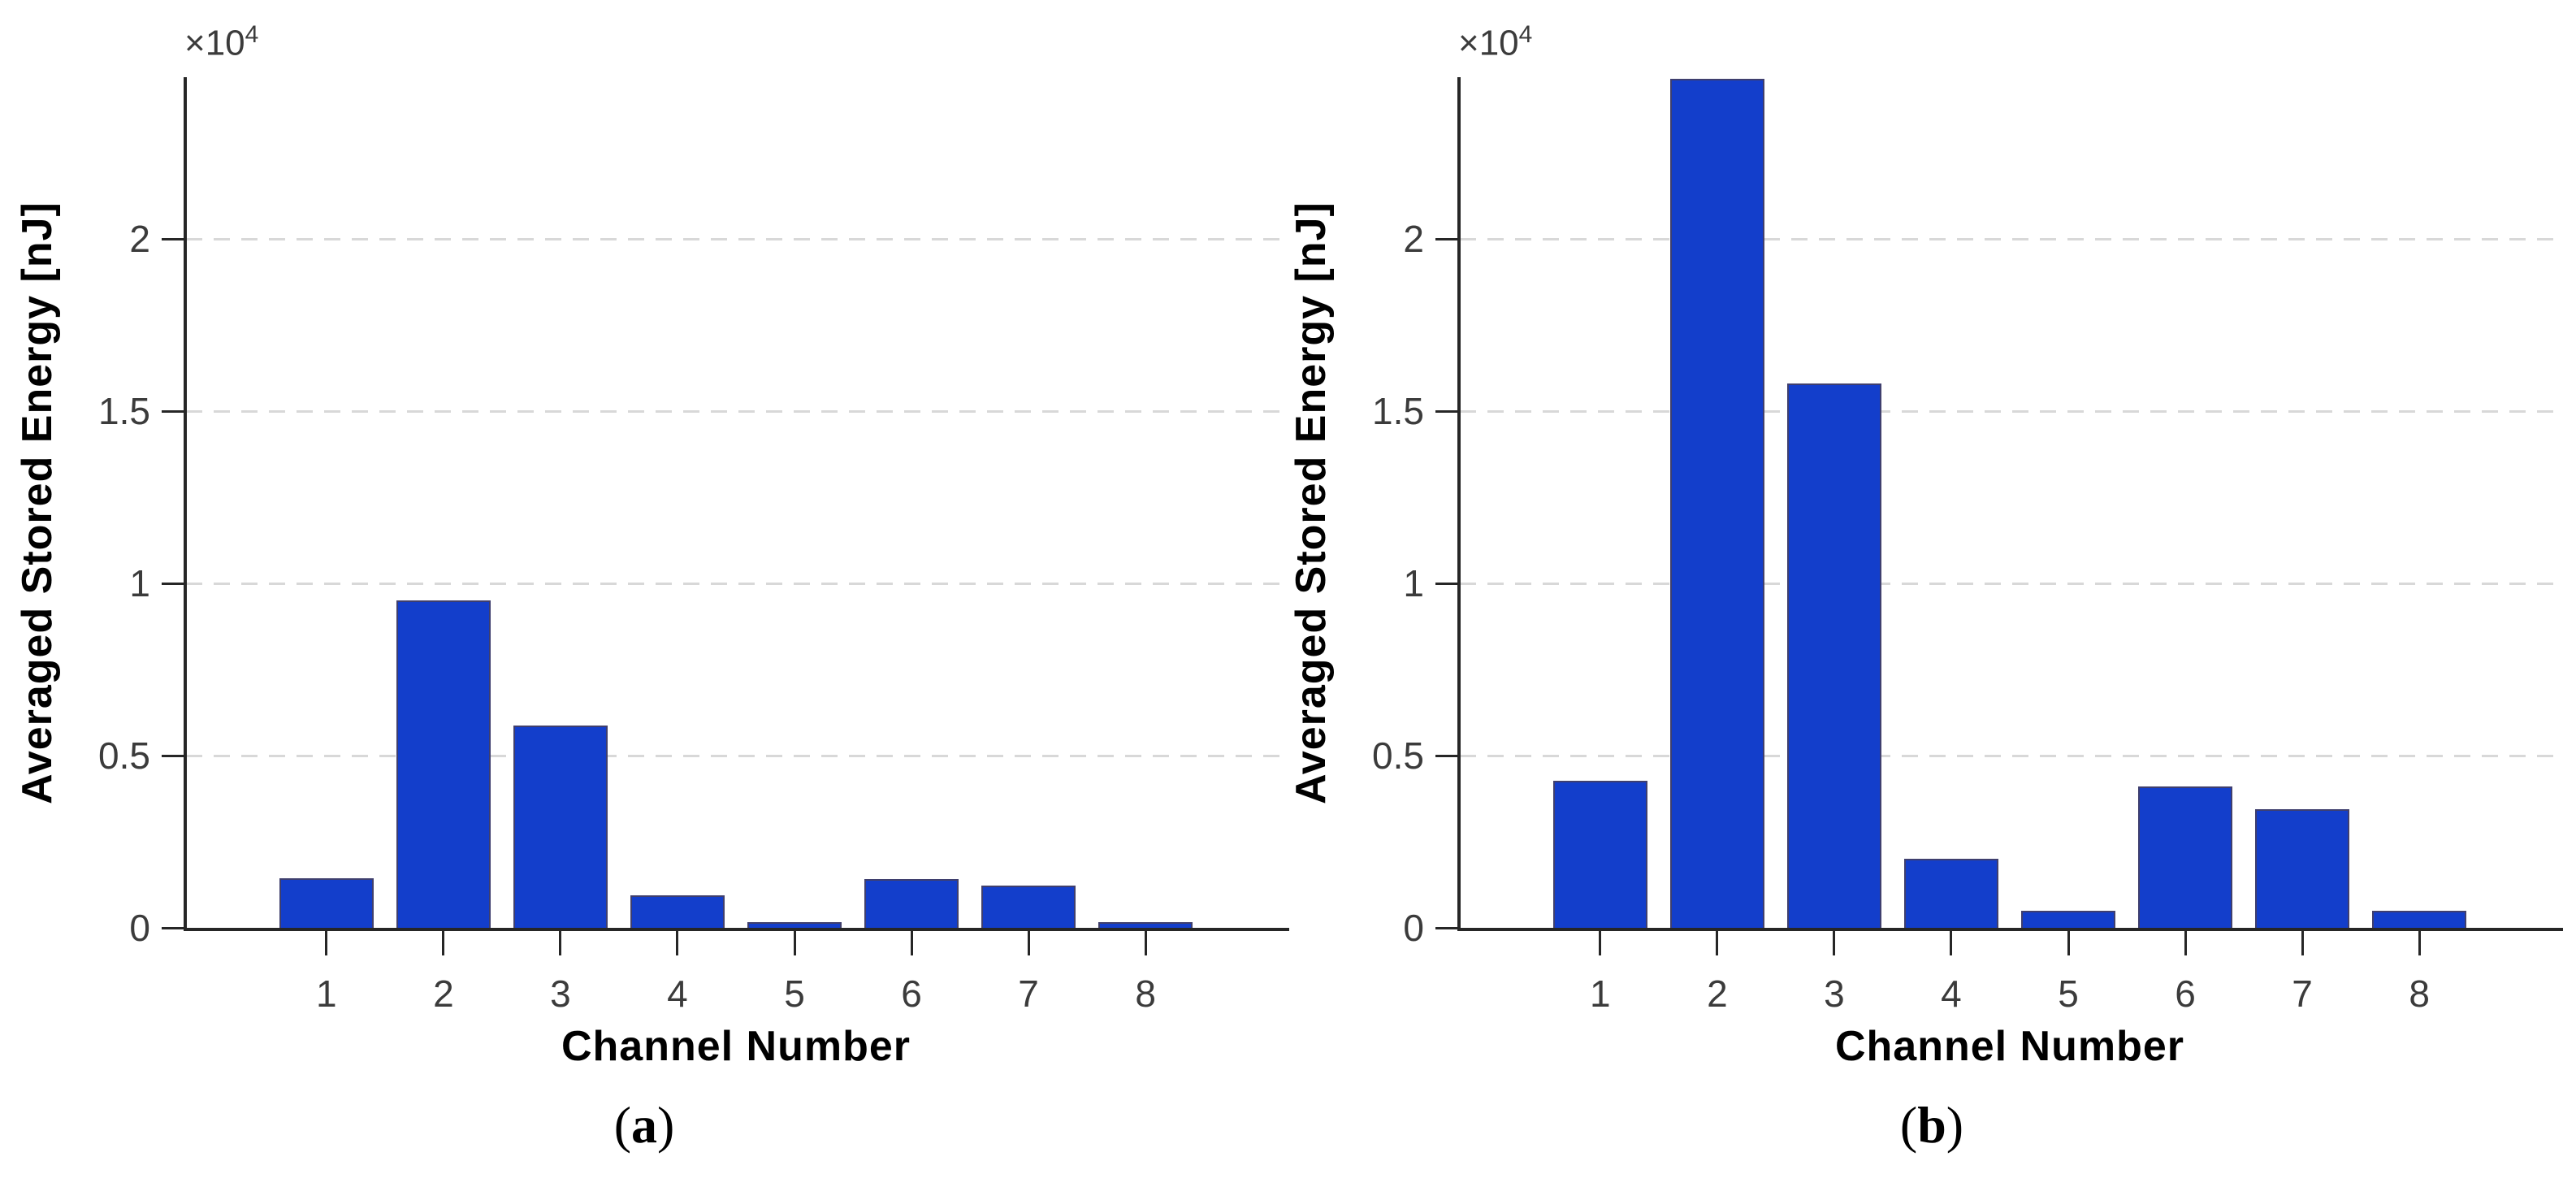 The height and width of the screenshot is (1187, 2576). Describe the element at coordinates (736, 1046) in the screenshot. I see `x-axis-label-a: Channel Number` at that location.